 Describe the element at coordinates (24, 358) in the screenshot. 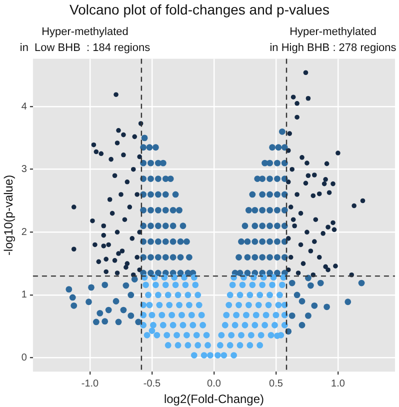

I see `y-tick-label: 0` at that location.